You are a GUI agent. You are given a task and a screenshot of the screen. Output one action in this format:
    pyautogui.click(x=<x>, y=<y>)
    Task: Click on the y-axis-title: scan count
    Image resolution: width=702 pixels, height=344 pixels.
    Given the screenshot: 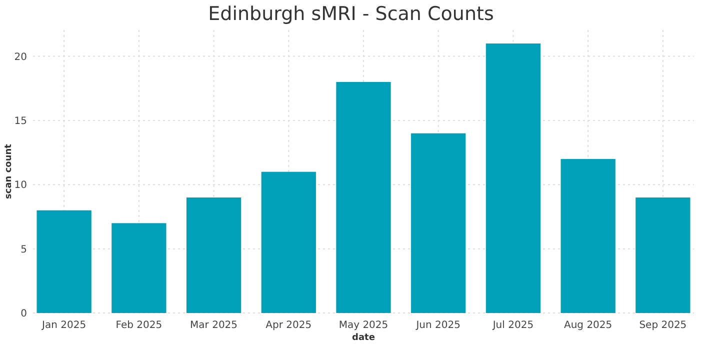 What is the action you would take?
    pyautogui.click(x=9, y=171)
    